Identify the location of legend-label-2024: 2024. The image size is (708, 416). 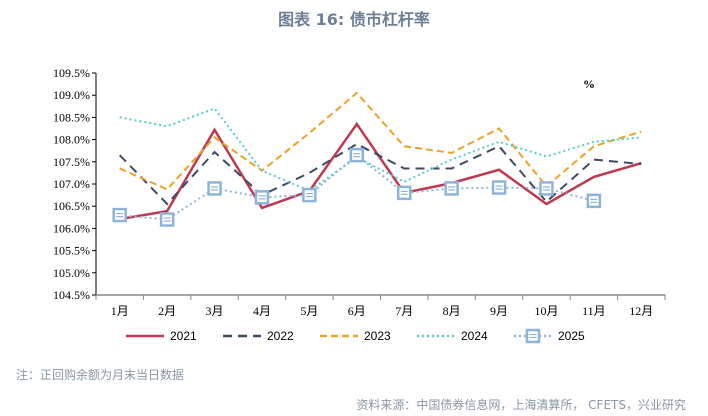
(474, 336).